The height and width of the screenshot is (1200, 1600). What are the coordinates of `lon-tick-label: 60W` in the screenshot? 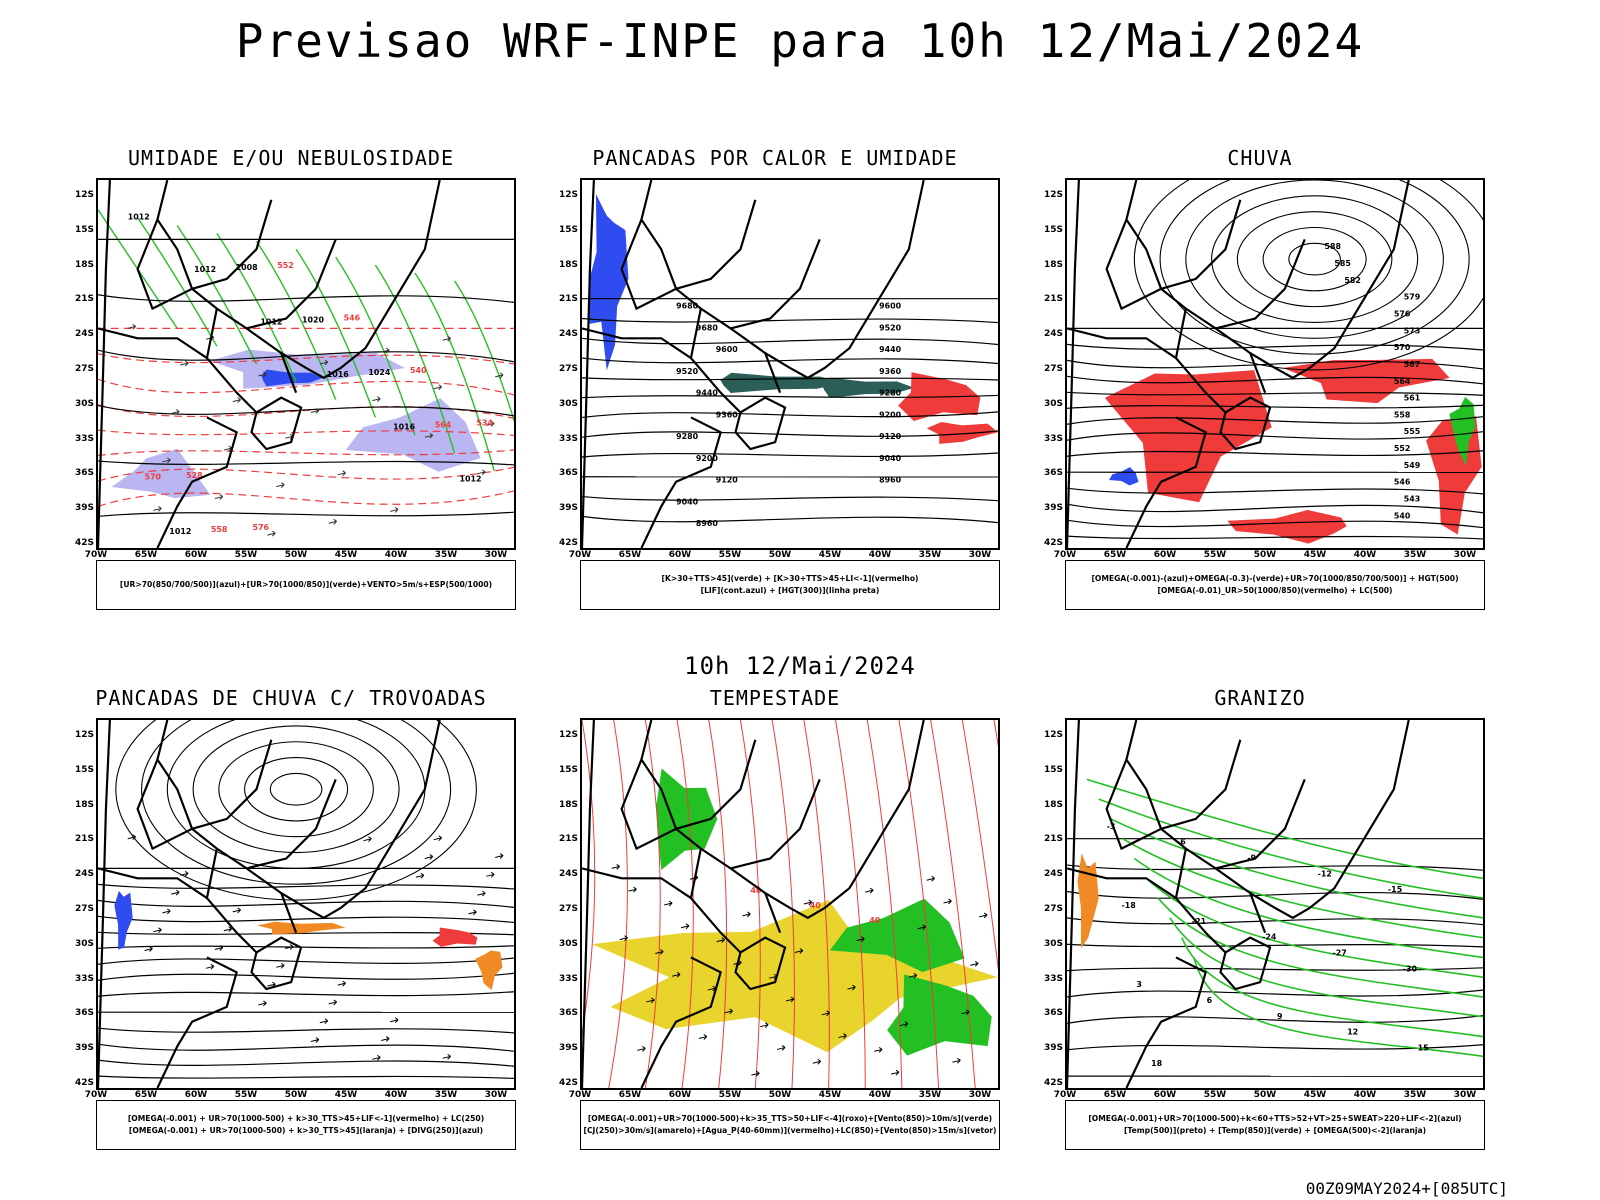 It's located at (680, 555).